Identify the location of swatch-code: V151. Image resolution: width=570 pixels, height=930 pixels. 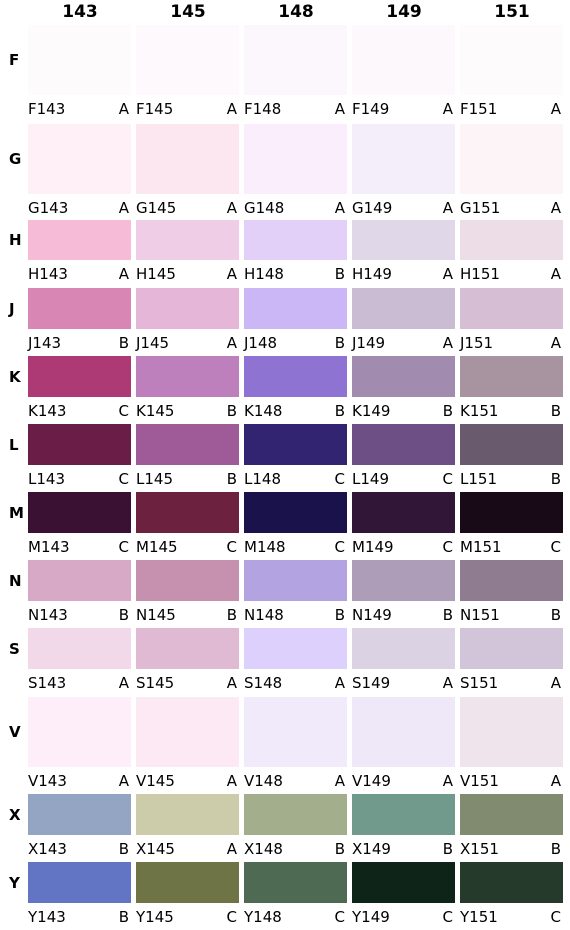
(479, 781).